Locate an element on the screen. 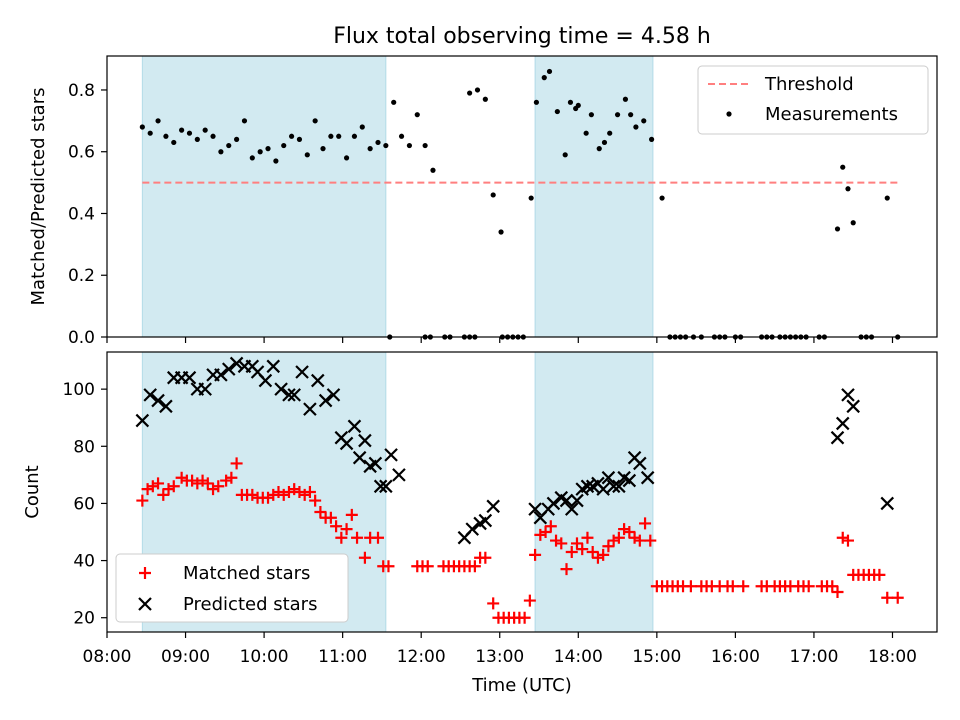 This screenshot has width=960, height=720. legend-predicted-marker is located at coordinates (145, 604).